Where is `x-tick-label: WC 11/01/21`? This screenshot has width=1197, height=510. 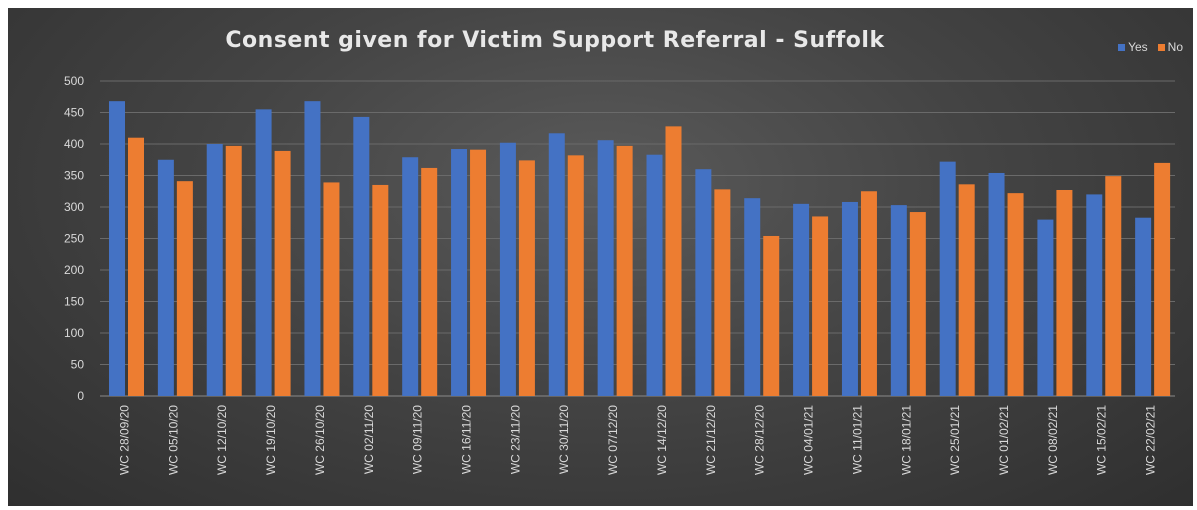 x-tick-label: WC 11/01/21 is located at coordinates (857, 439).